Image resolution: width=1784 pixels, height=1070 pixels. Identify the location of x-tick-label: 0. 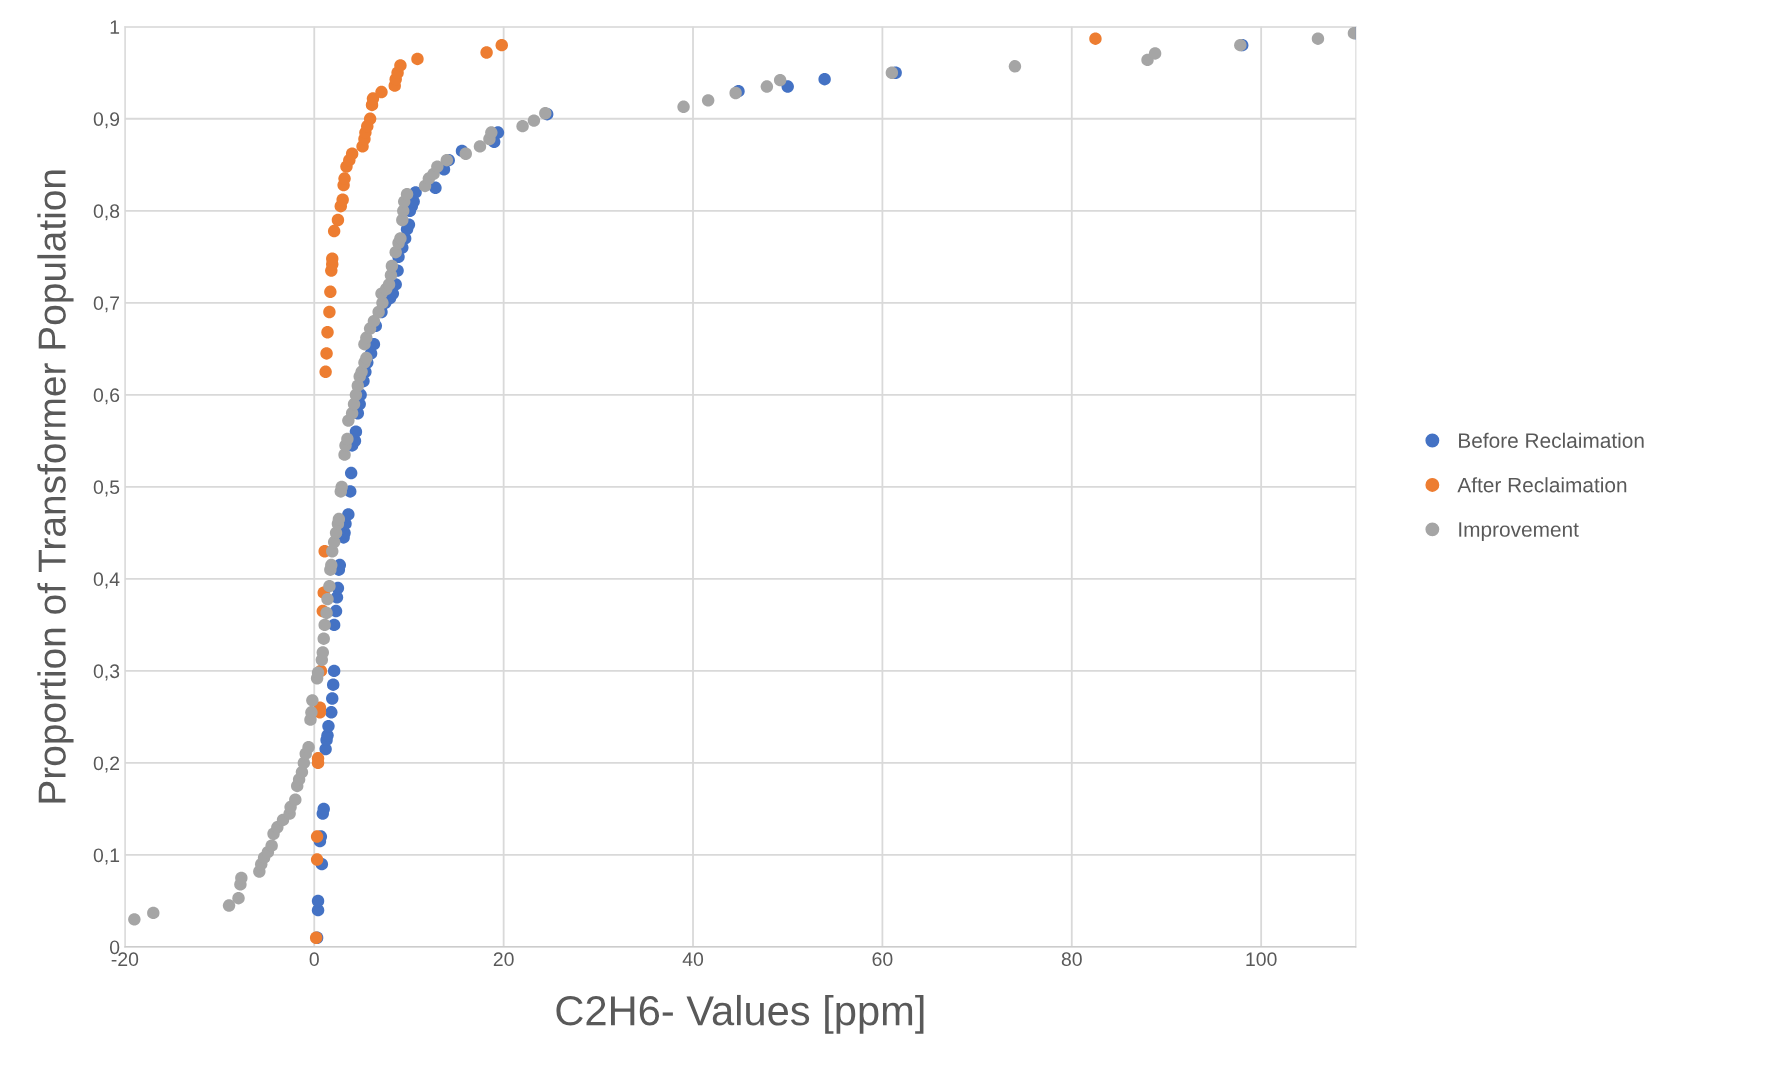
(314, 959).